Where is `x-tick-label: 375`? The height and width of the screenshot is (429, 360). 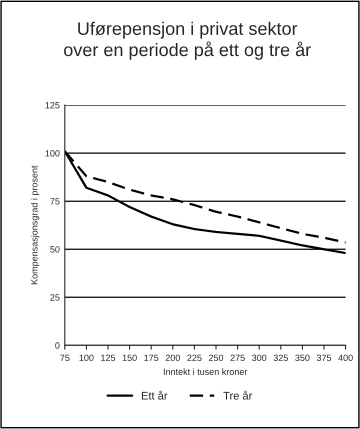
x-tick-label: 375 is located at coordinates (324, 358).